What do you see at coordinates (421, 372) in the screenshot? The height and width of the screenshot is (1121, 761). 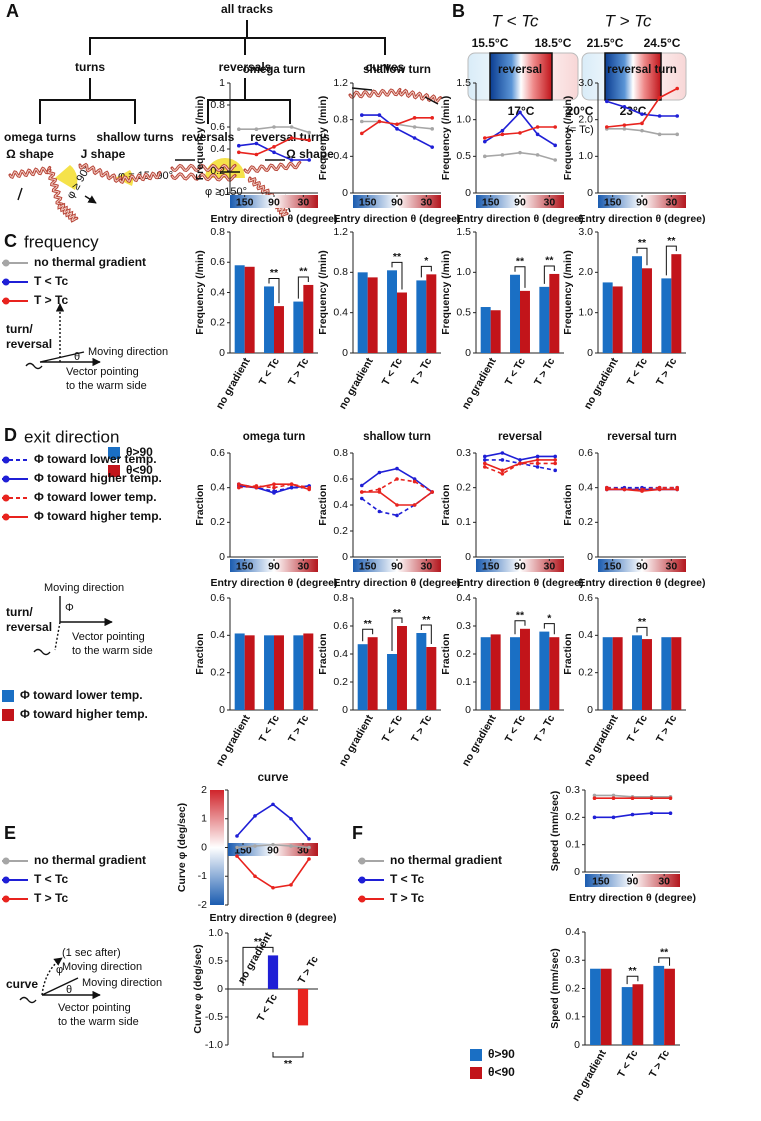 I see `x-tick-label: T > Tc` at bounding box center [421, 372].